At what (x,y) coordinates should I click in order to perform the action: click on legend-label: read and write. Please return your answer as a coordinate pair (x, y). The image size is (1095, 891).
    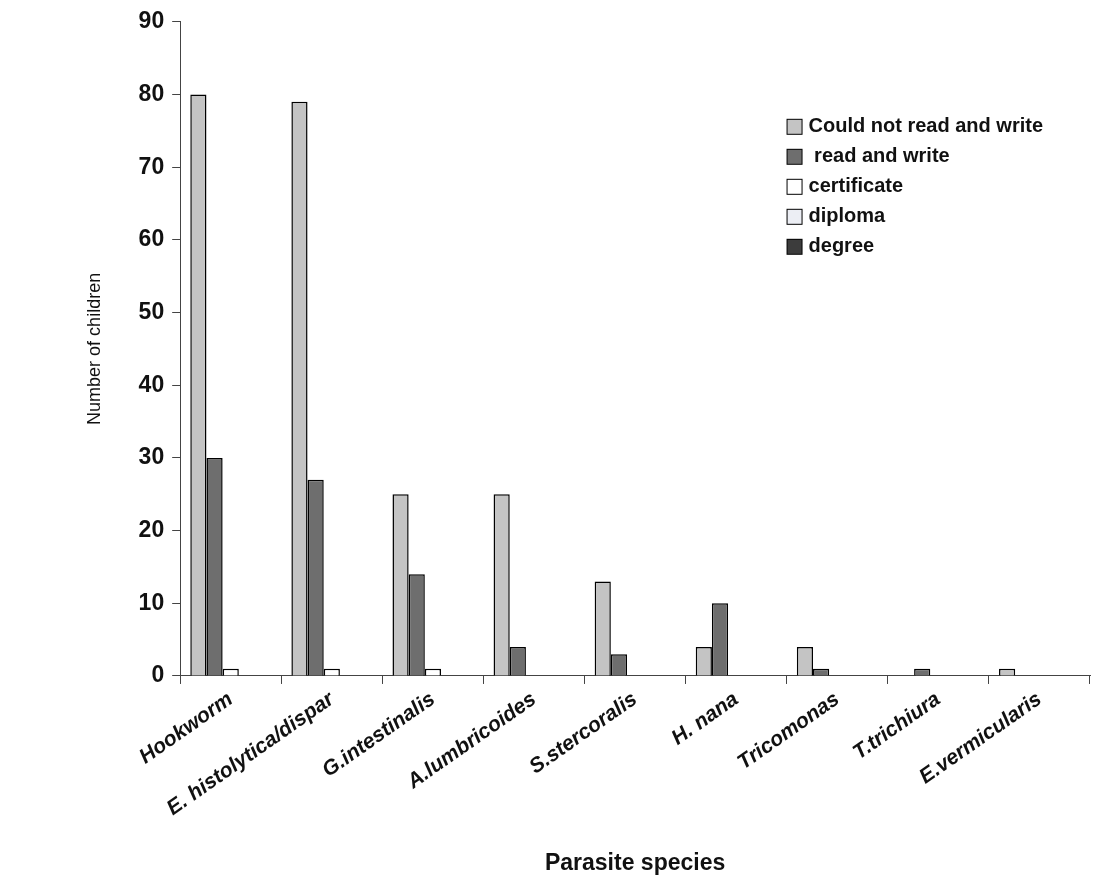
    Looking at the image, I should click on (879, 155).